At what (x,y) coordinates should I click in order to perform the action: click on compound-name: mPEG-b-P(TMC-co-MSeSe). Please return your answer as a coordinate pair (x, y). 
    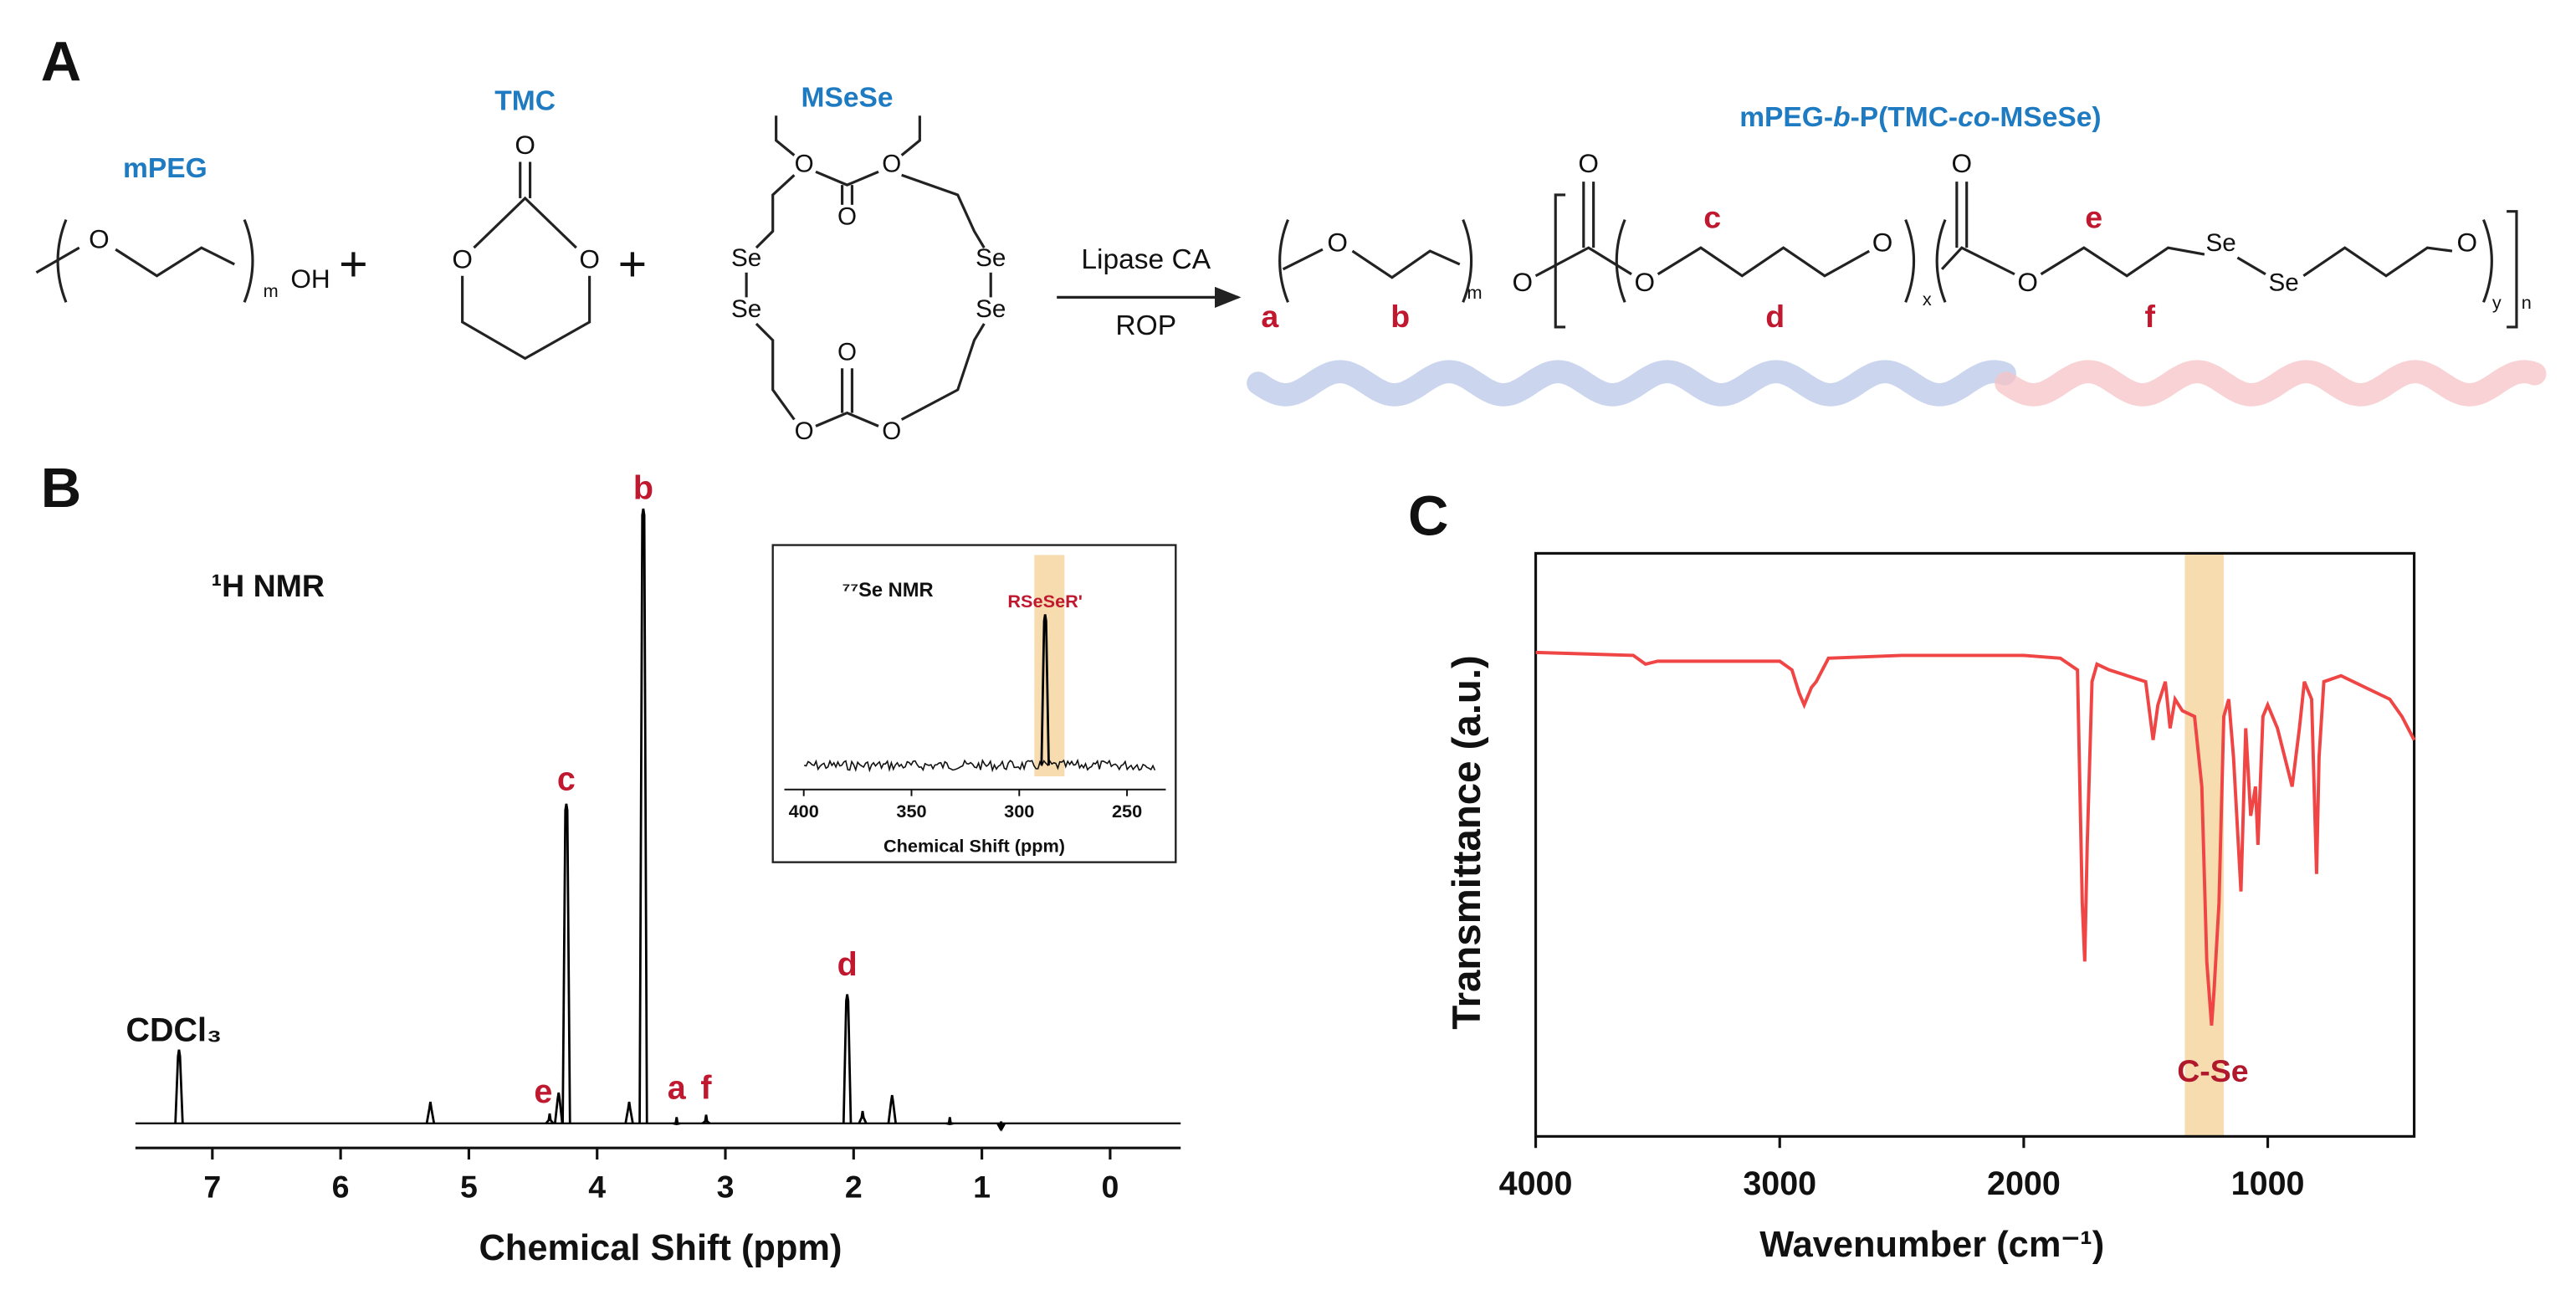
    Looking at the image, I should click on (1920, 118).